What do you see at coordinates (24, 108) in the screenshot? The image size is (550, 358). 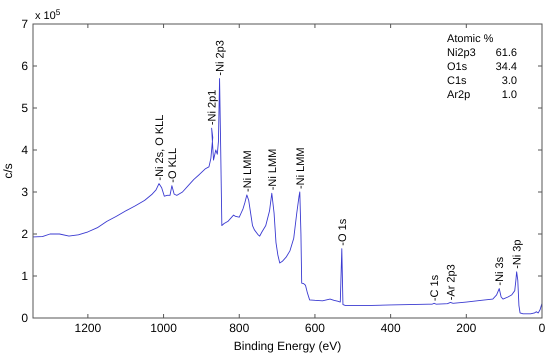 I see `y-tick-label: 5` at bounding box center [24, 108].